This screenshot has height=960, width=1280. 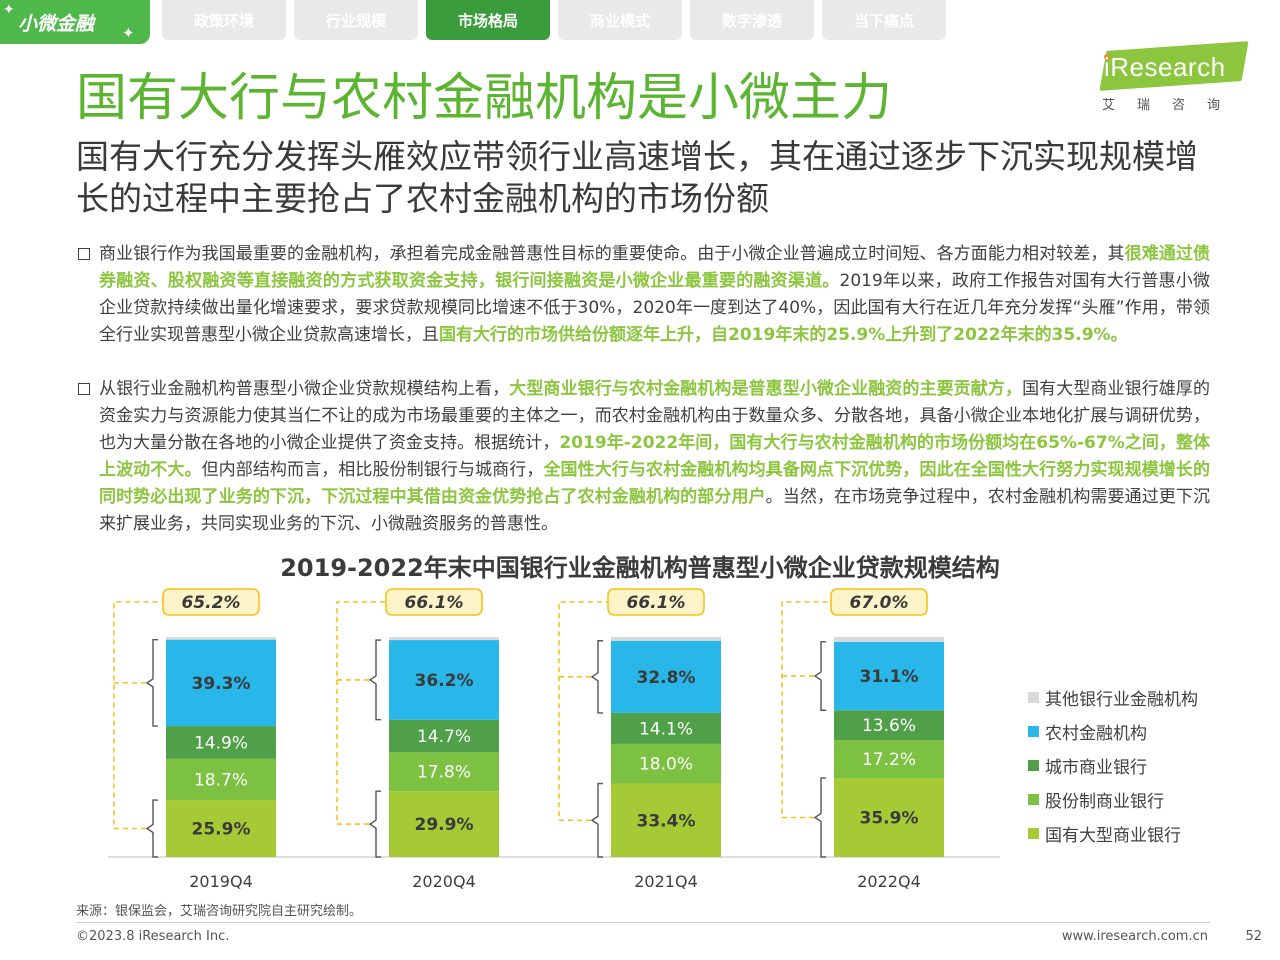 What do you see at coordinates (620, 20) in the screenshot?
I see `nav-tab-4: 商业模式` at bounding box center [620, 20].